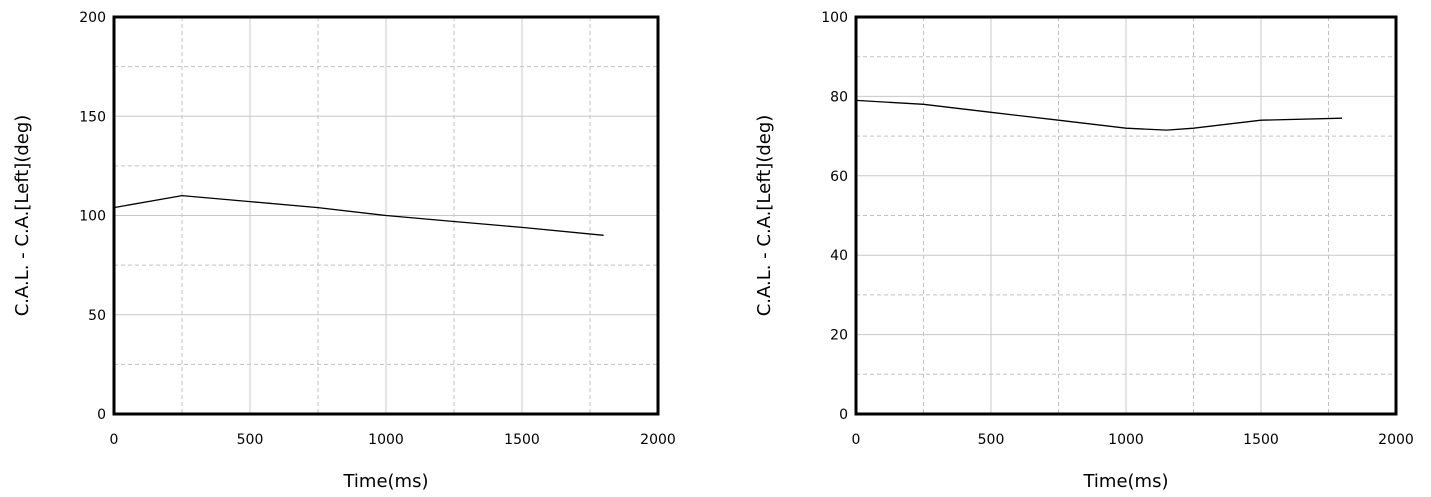  What do you see at coordinates (92, 18) in the screenshot?
I see `y-tick-label: 200` at bounding box center [92, 18].